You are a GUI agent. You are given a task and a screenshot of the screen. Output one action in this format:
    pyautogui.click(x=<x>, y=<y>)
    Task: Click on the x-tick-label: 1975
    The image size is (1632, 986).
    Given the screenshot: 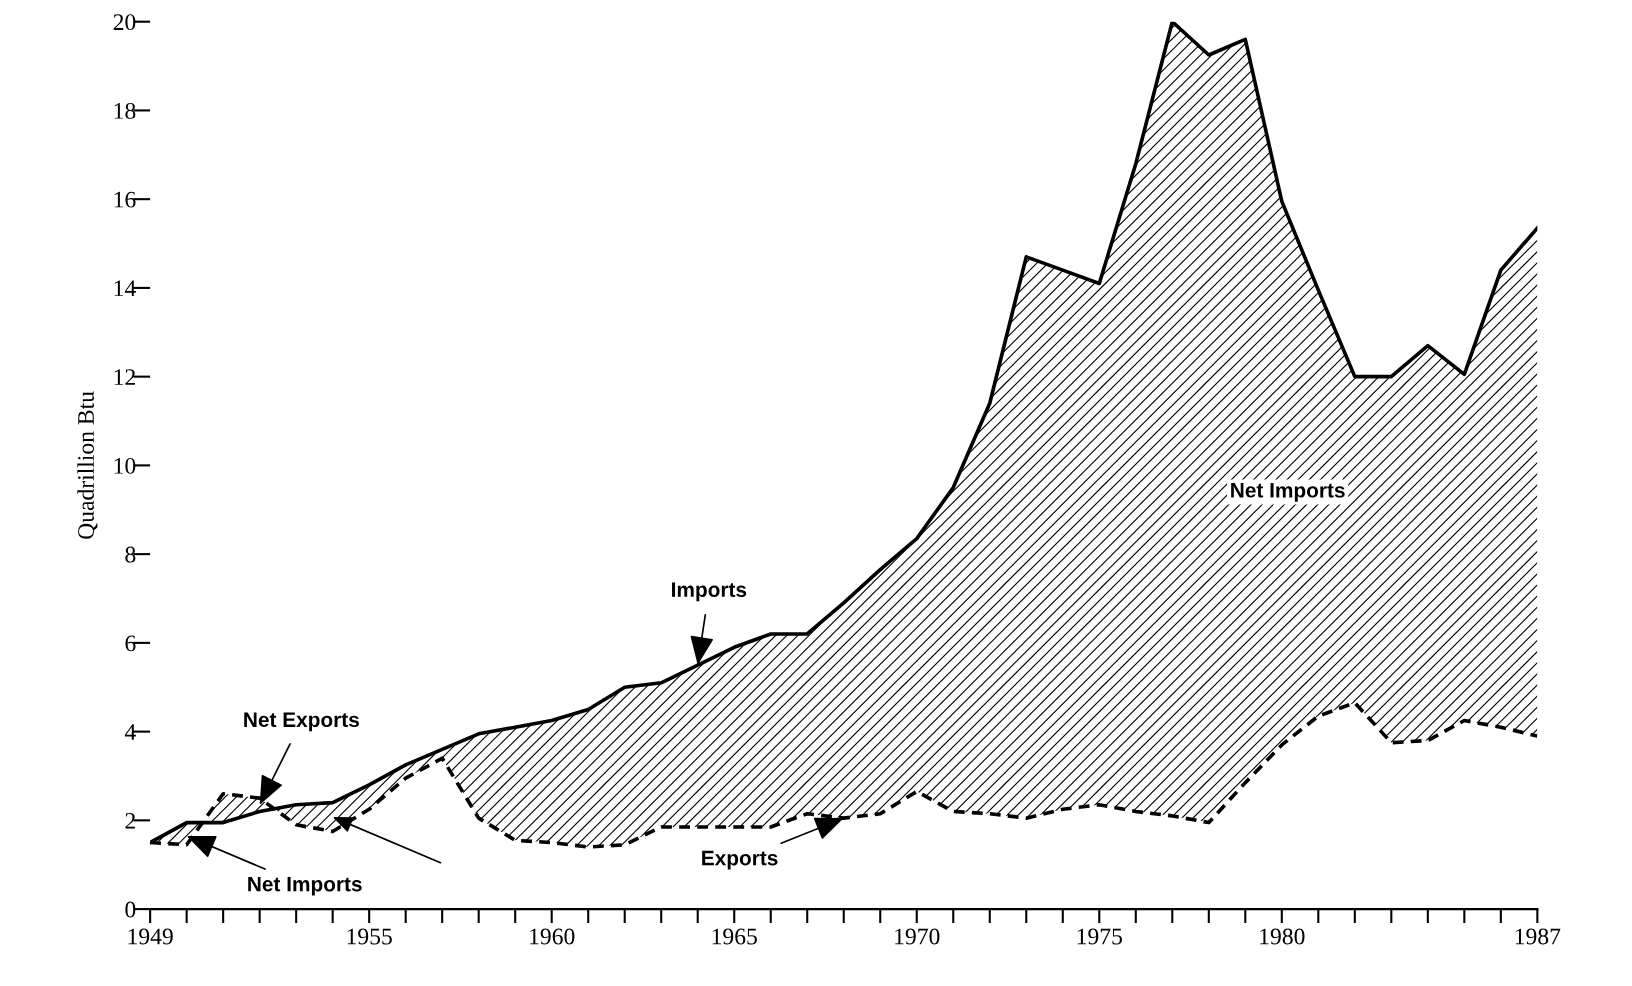 What is the action you would take?
    pyautogui.click(x=1099, y=936)
    